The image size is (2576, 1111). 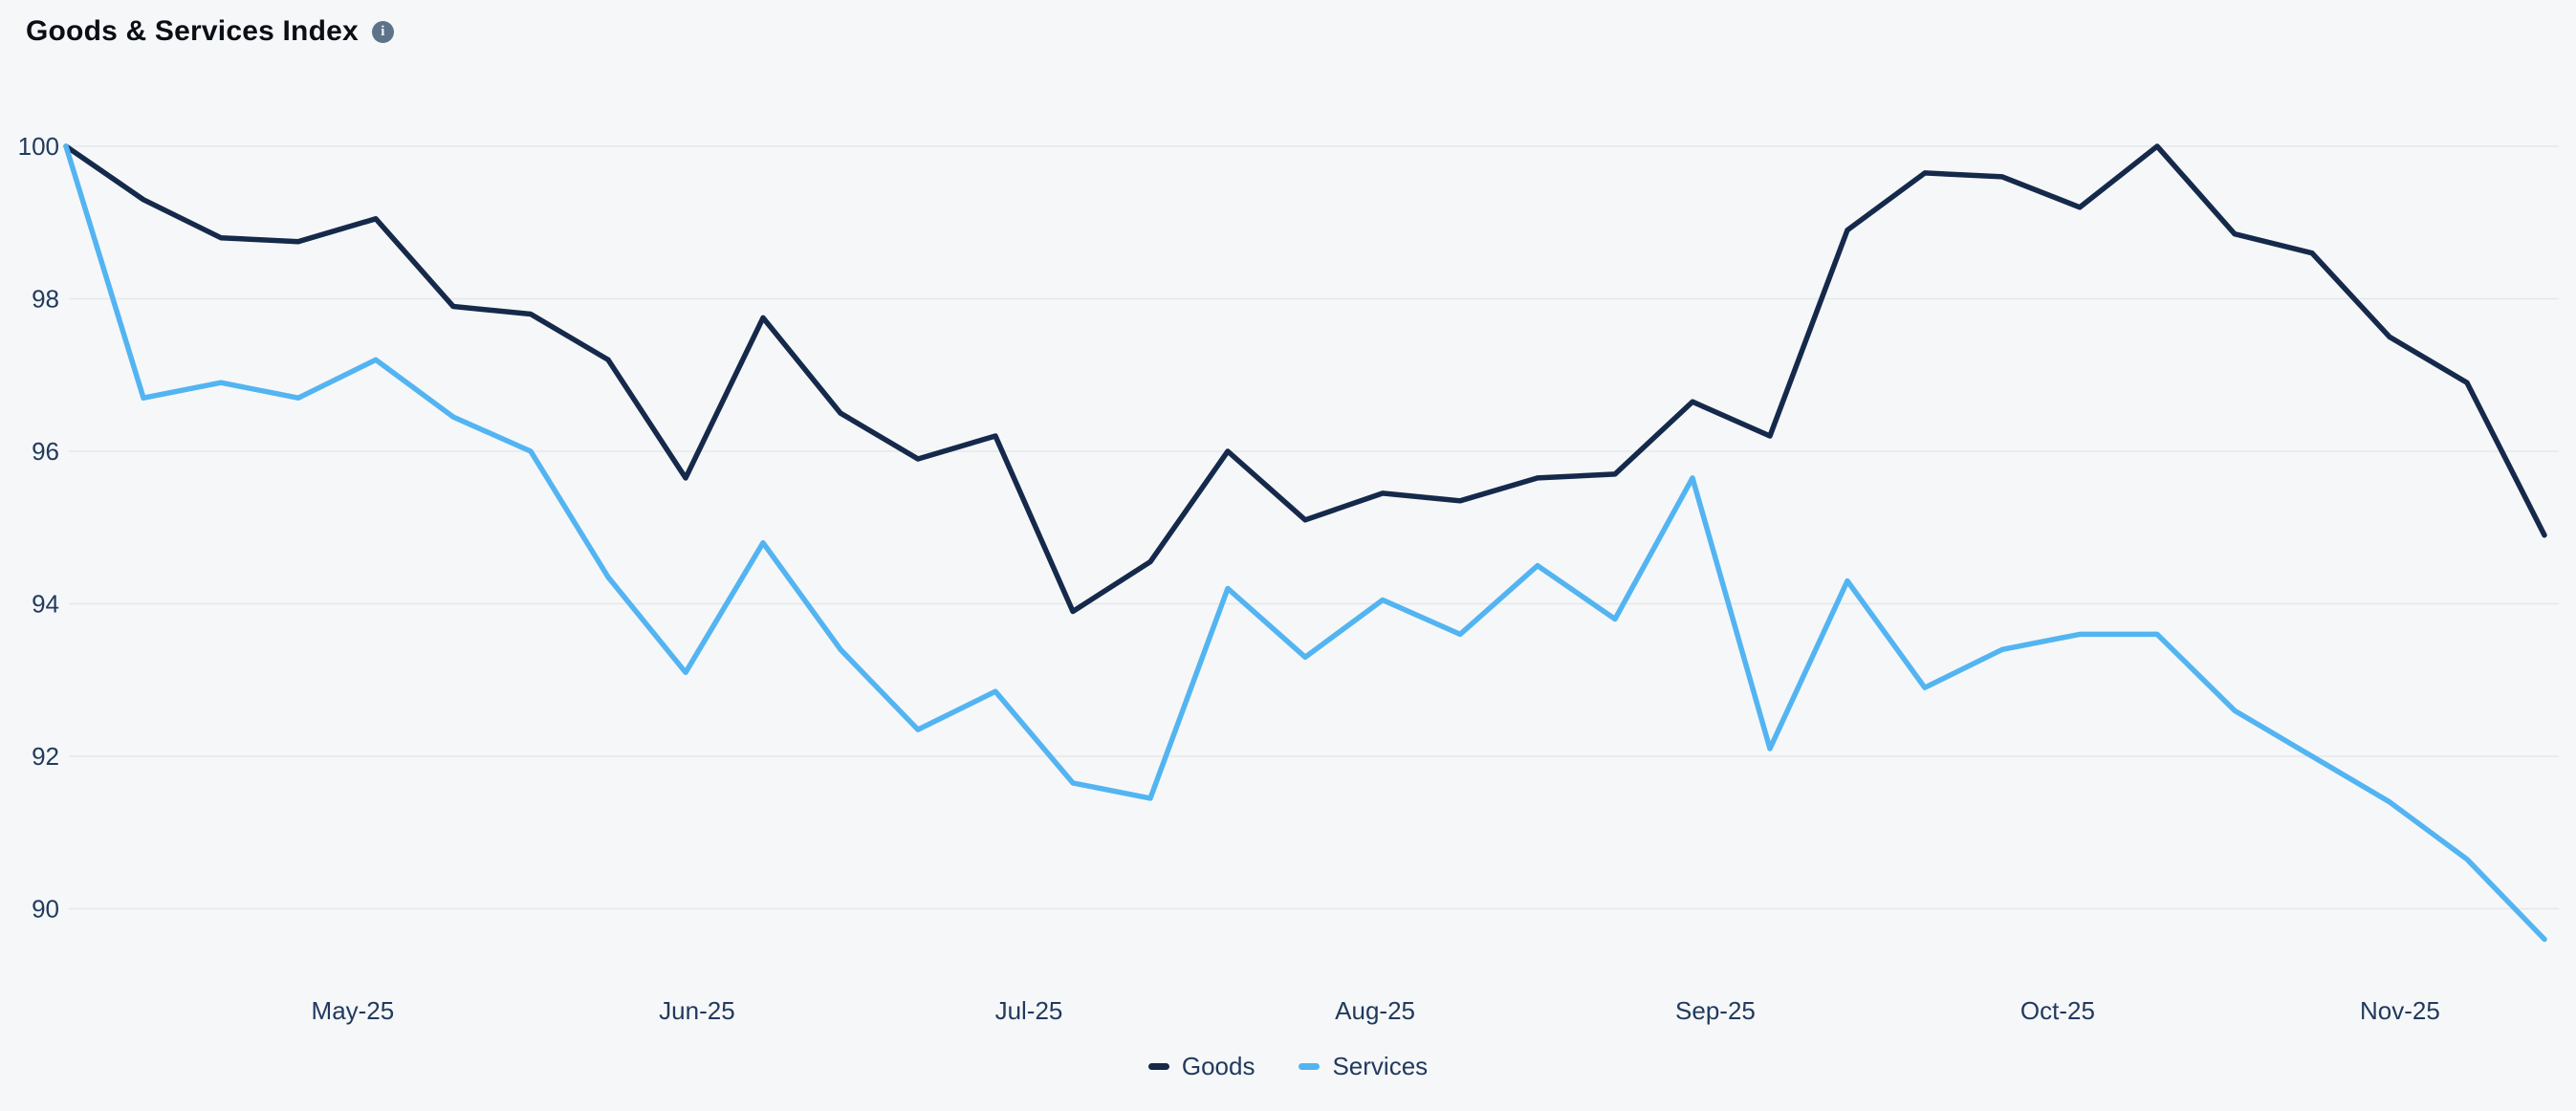 I want to click on legend-label-services: Services, so click(x=1380, y=1066).